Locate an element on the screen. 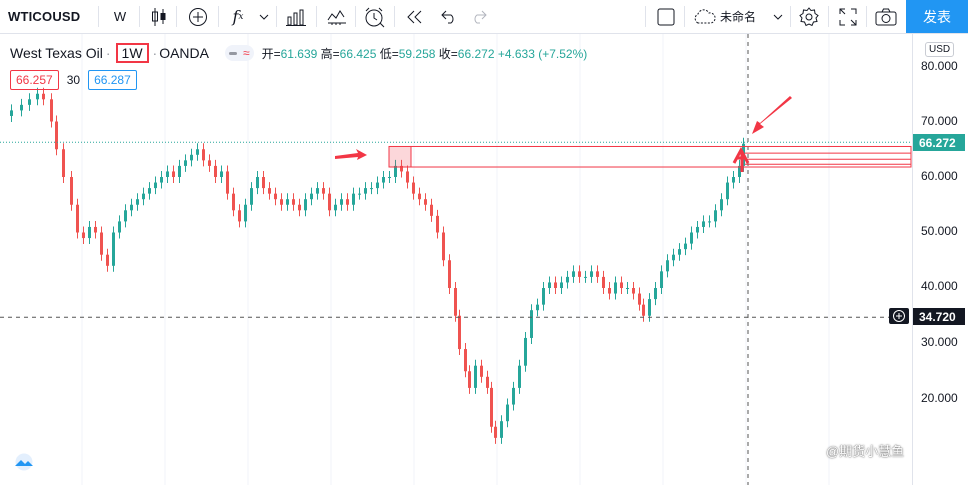 The image size is (968, 485). annotation-zone-wide is located at coordinates (661, 156).